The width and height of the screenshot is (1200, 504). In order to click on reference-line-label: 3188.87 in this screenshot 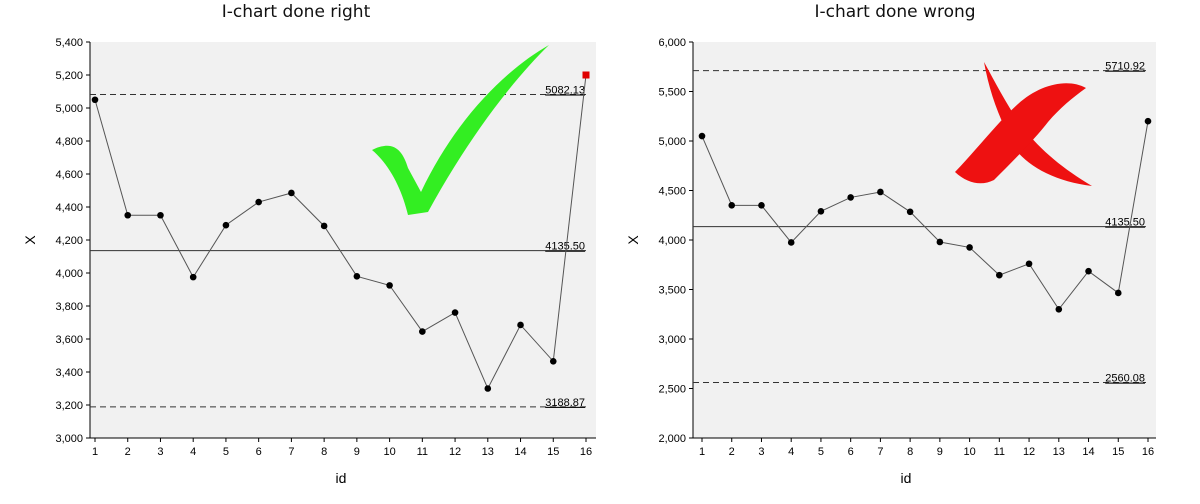, I will do `click(565, 403)`.